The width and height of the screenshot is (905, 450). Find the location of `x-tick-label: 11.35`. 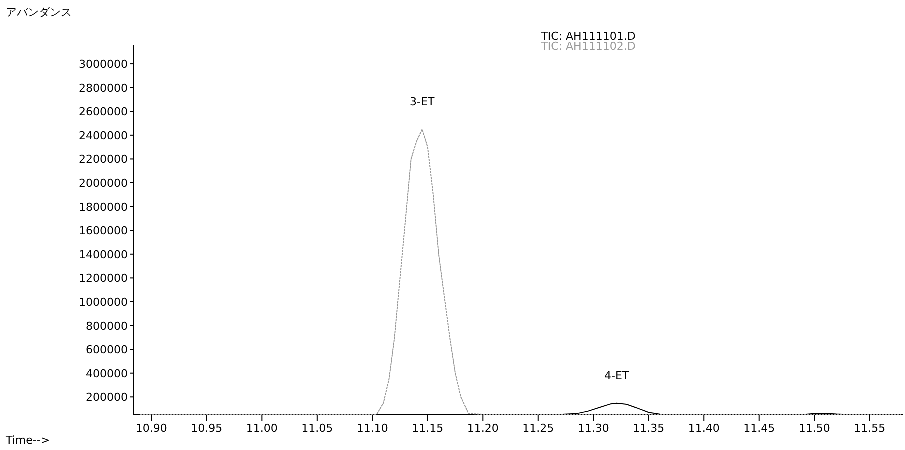

x-tick-label: 11.35 is located at coordinates (649, 428).